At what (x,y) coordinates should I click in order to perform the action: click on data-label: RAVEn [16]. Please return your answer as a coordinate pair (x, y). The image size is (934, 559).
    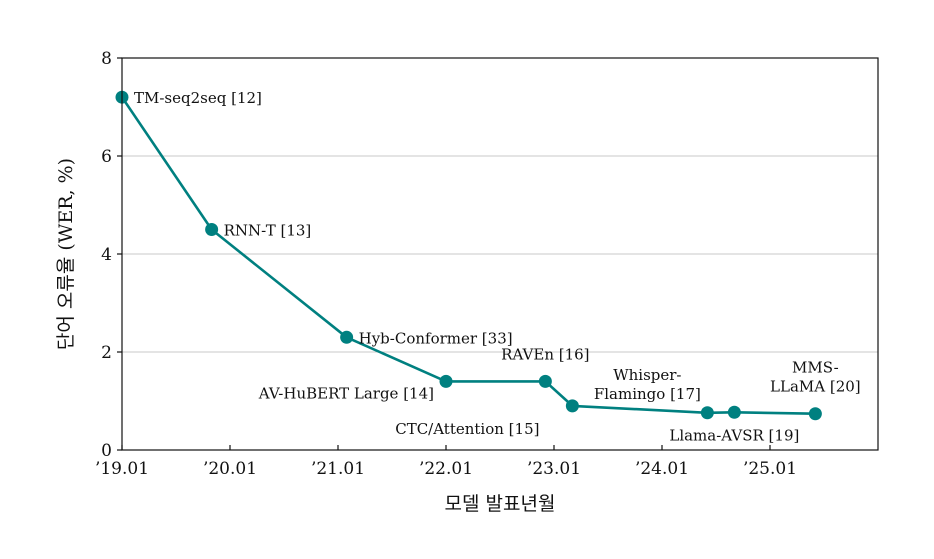
    Looking at the image, I should click on (545, 354).